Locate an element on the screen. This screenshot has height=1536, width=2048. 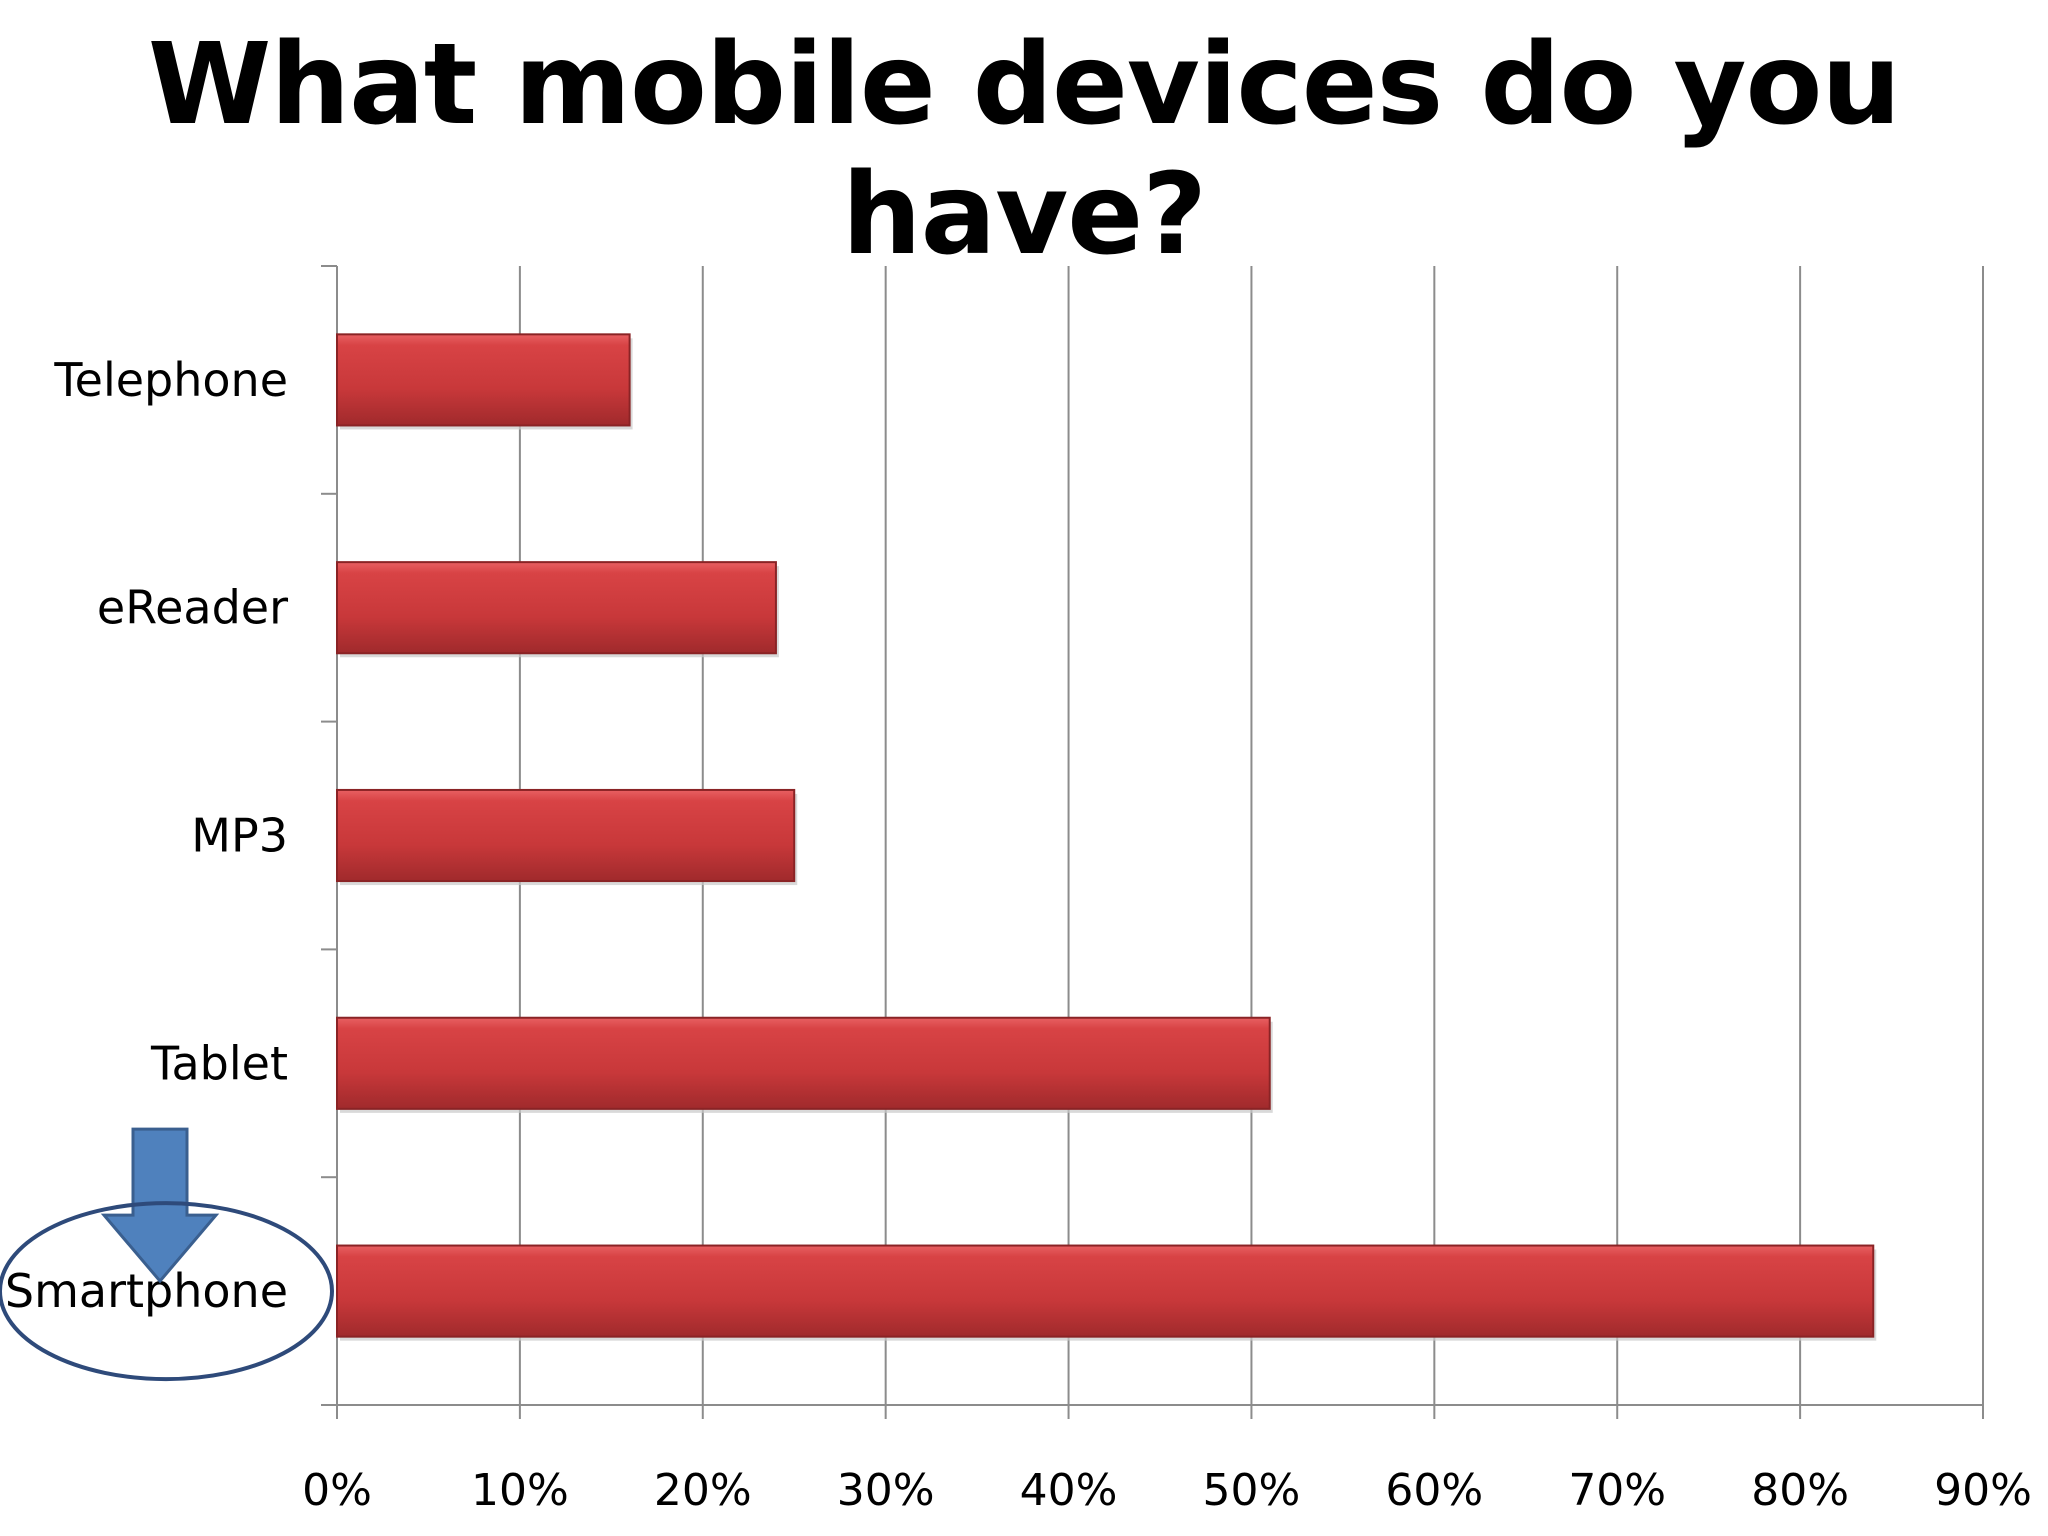
category-label: Smartphone is located at coordinates (146, 1291).